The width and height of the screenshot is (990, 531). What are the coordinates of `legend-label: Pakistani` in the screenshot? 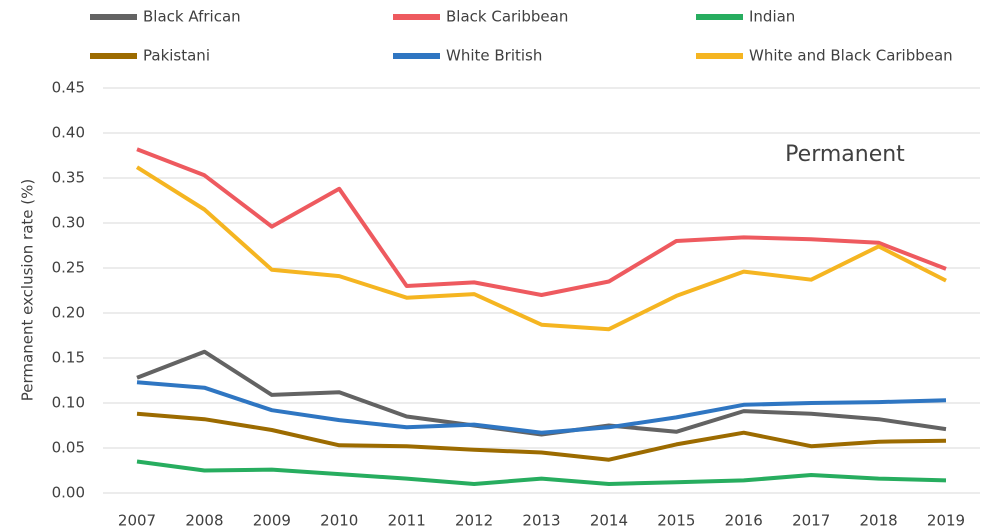 It's located at (176, 56).